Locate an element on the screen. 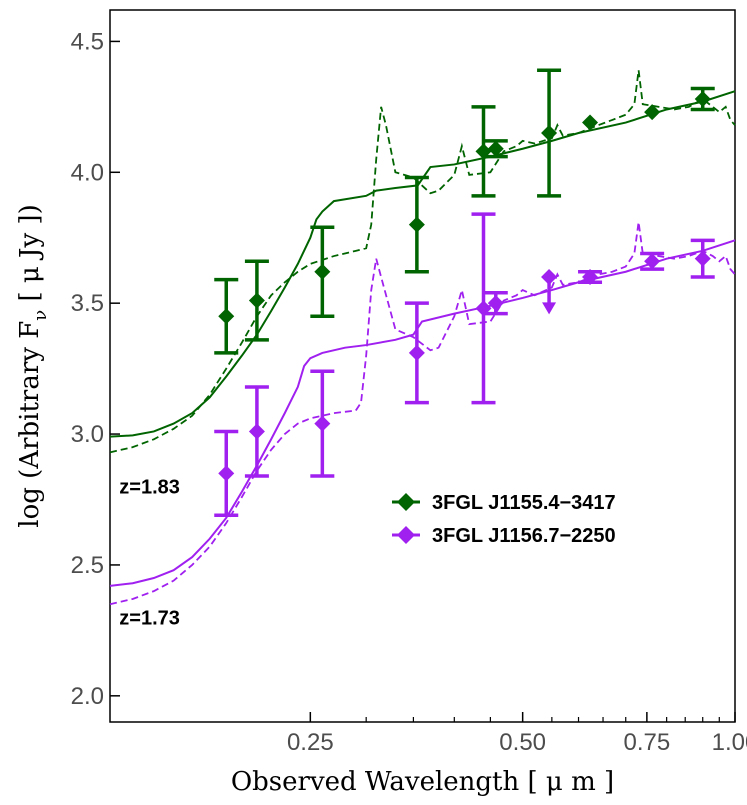 Image resolution: width=747 pixels, height=805 pixels. upper-limit-arrow is located at coordinates (549, 308).